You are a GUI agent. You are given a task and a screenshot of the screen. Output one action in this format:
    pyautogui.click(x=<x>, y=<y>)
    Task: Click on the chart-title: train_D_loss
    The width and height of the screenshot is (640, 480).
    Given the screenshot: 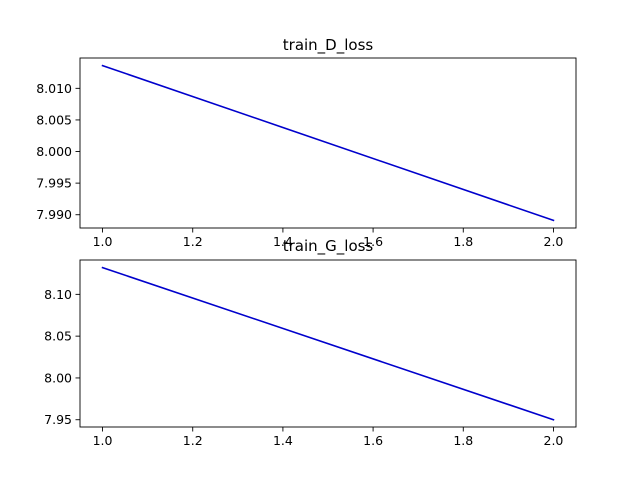 What is the action you would take?
    pyautogui.click(x=328, y=45)
    